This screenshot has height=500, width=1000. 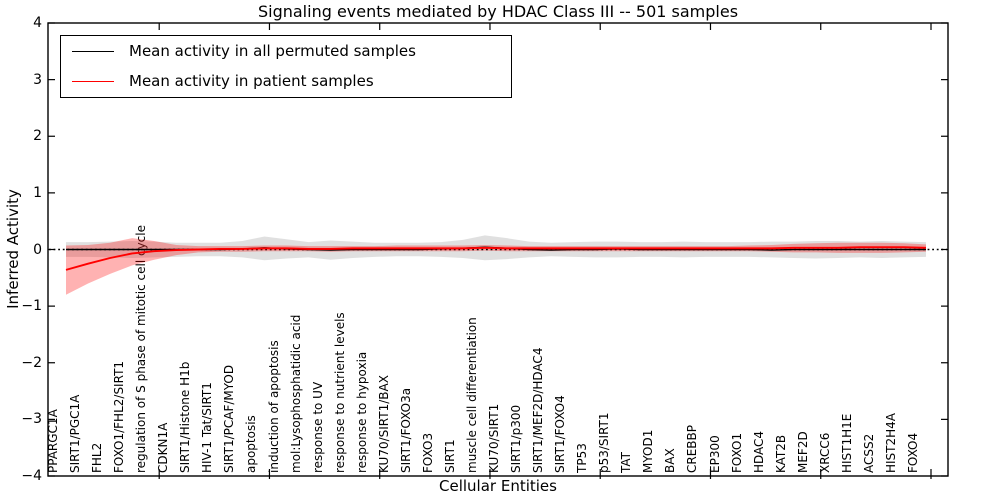 What do you see at coordinates (93, 51) in the screenshot?
I see `black-line-swatch-icon` at bounding box center [93, 51].